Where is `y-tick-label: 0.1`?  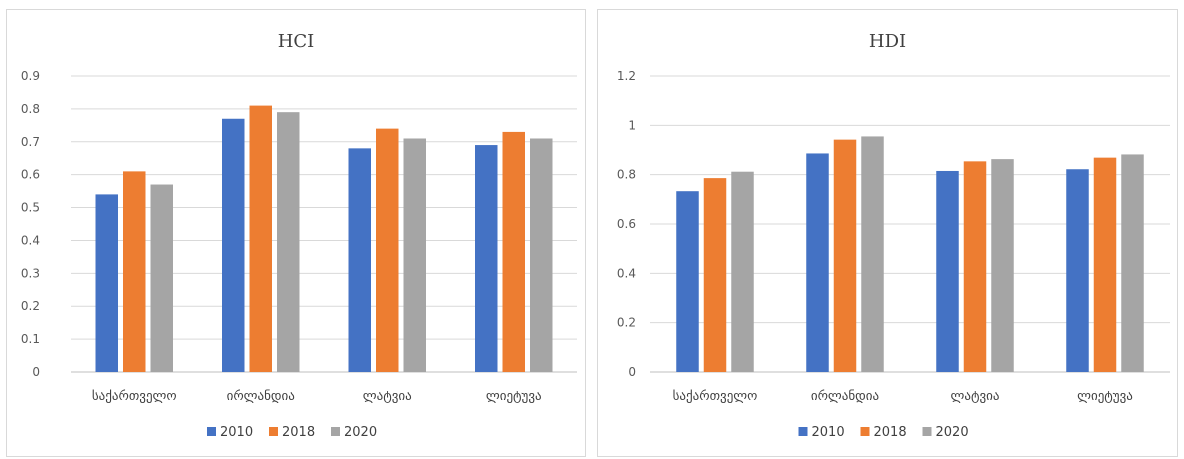
y-tick-label: 0.1 is located at coordinates (30, 339).